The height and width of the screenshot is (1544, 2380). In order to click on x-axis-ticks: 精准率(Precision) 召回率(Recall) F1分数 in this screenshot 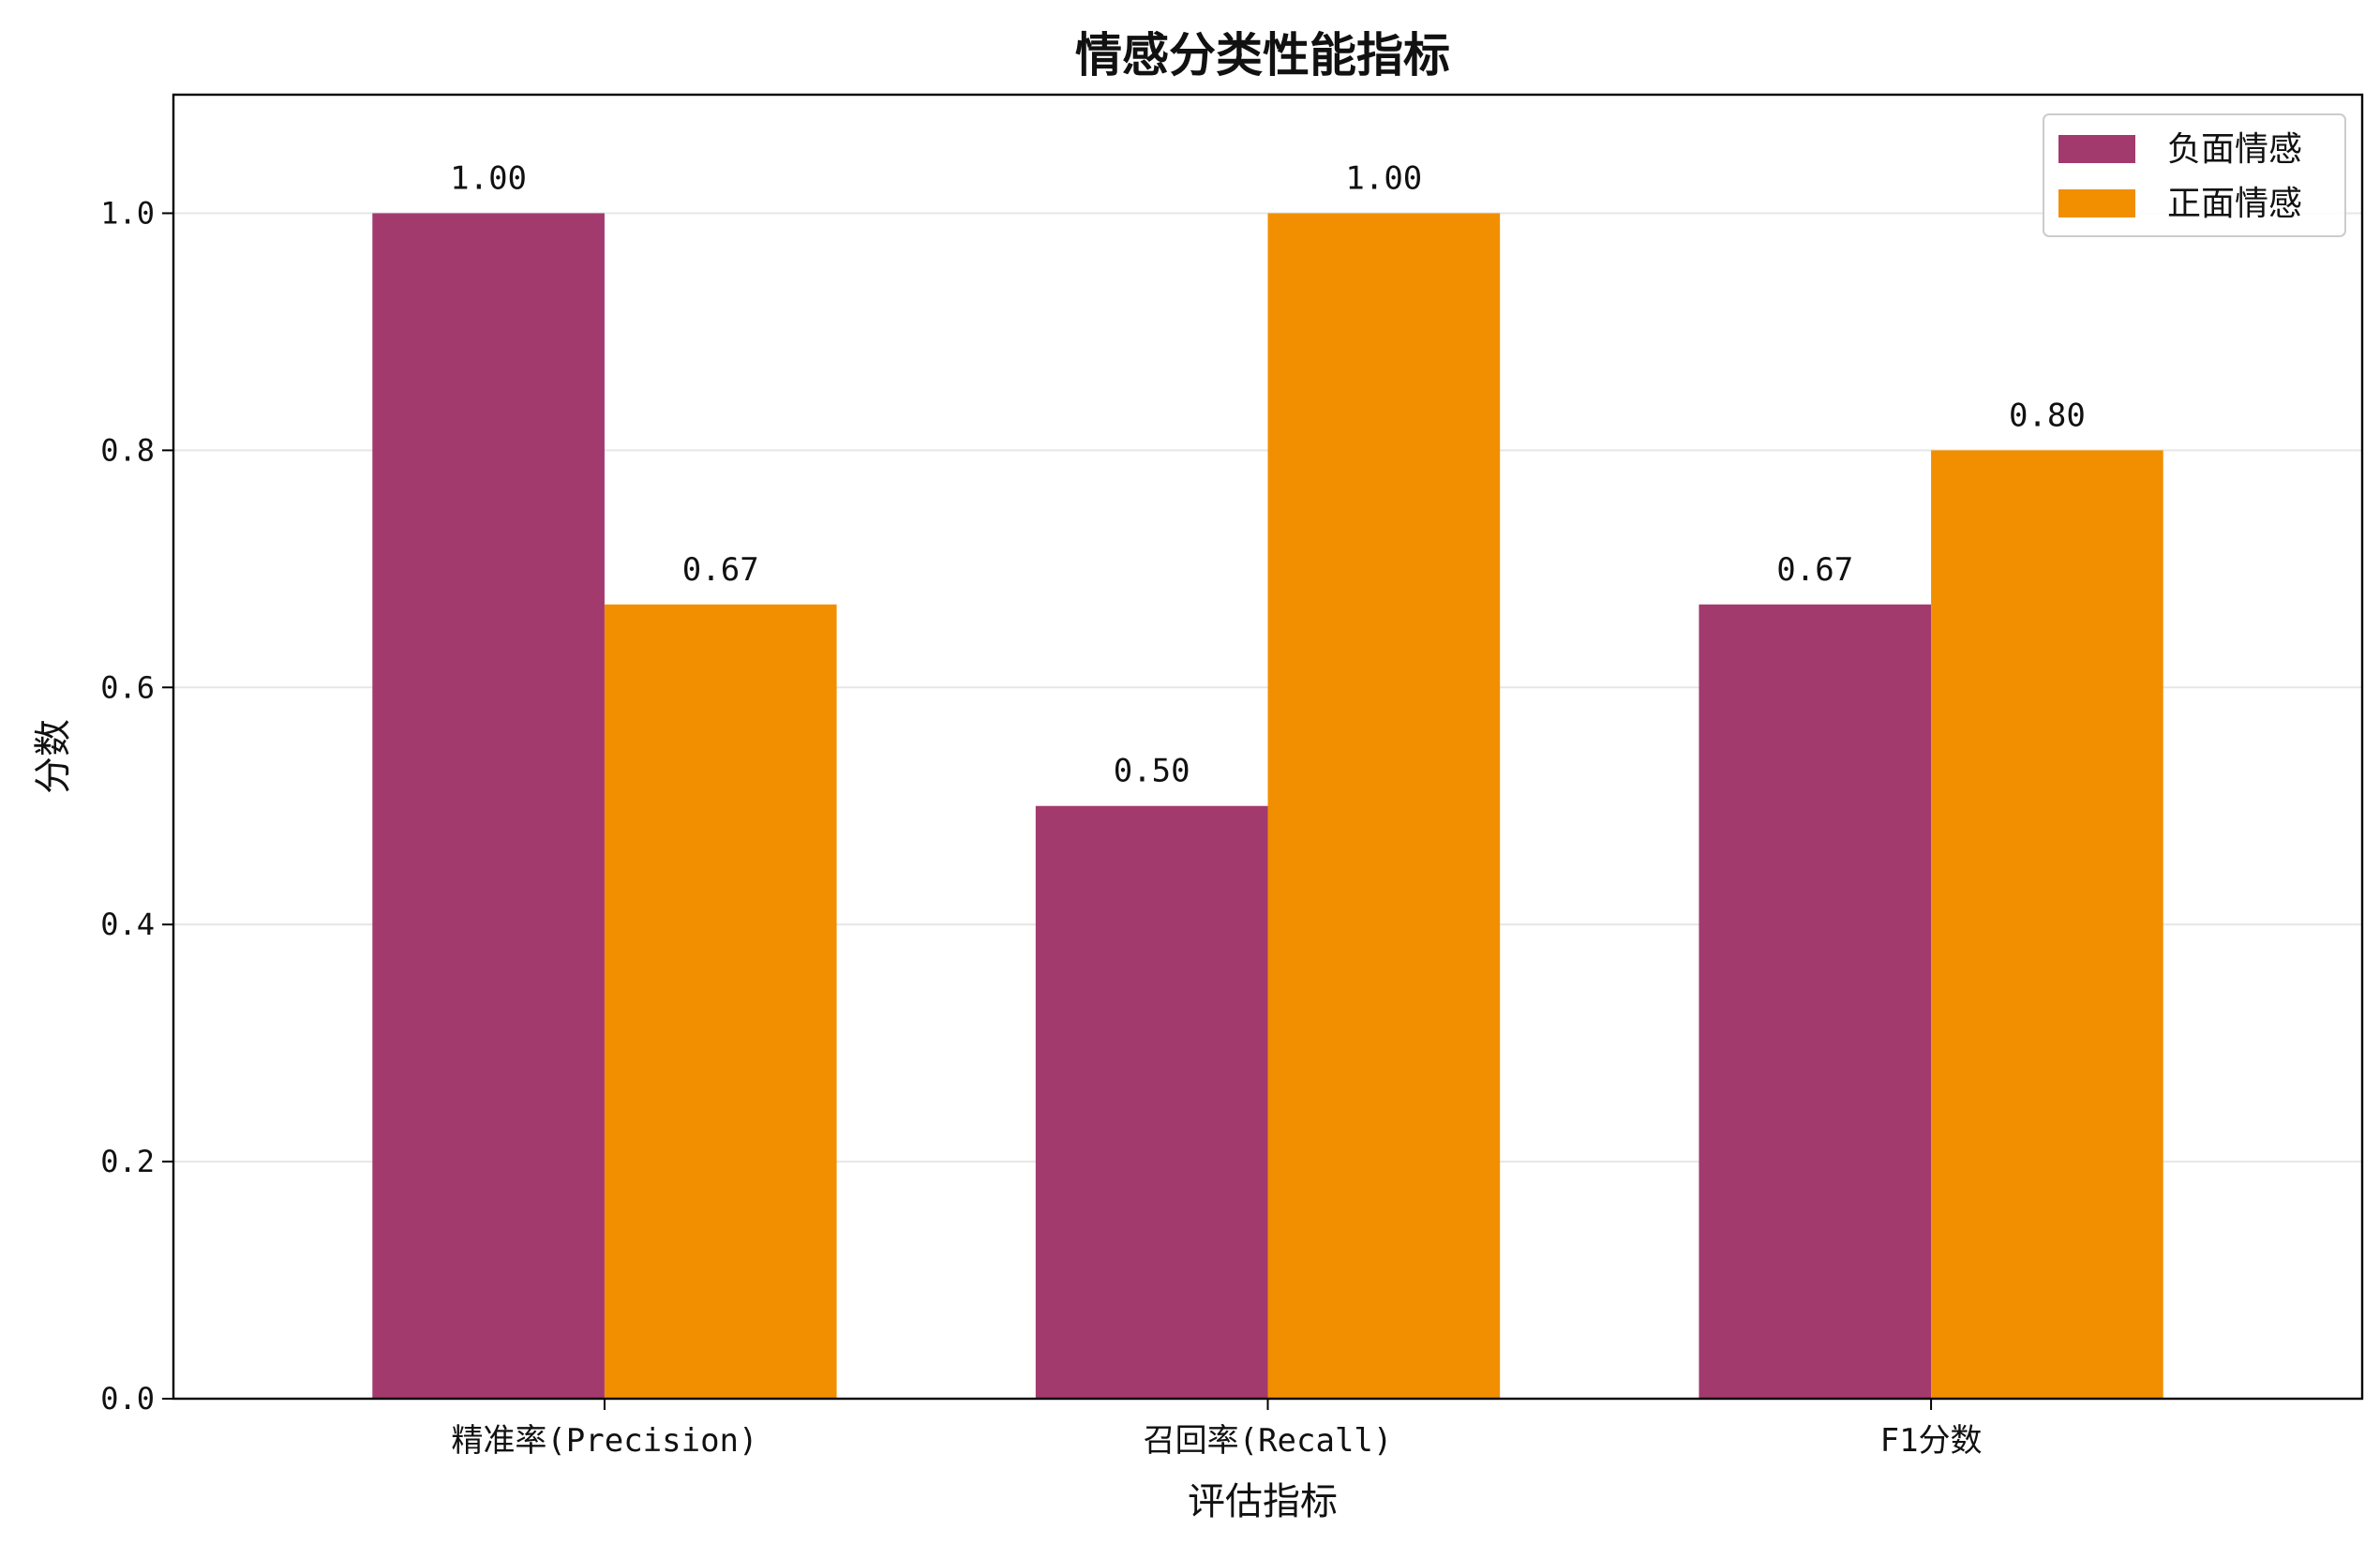, I will do `click(1217, 1429)`.